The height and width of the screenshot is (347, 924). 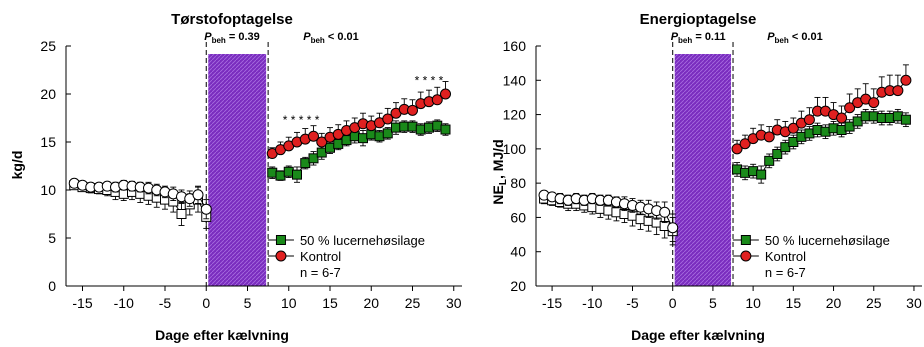 What do you see at coordinates (48, 46) in the screenshot?
I see `y-tick-label: 25` at bounding box center [48, 46].